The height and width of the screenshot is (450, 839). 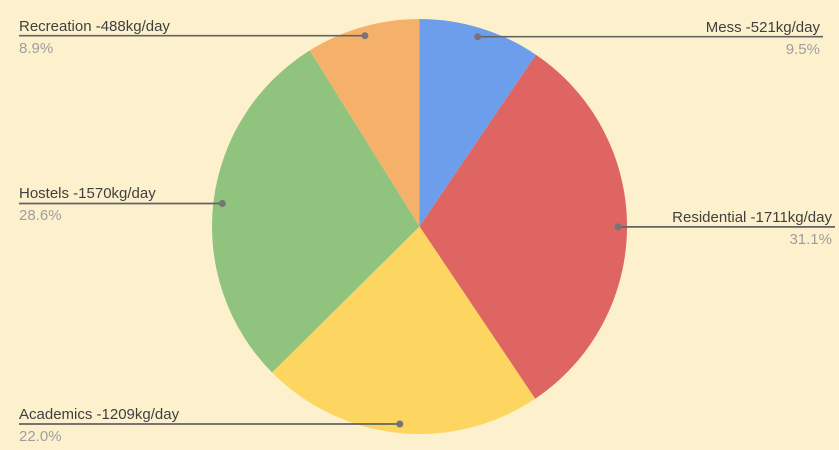 I want to click on pie-slice-mess, so click(x=477, y=123).